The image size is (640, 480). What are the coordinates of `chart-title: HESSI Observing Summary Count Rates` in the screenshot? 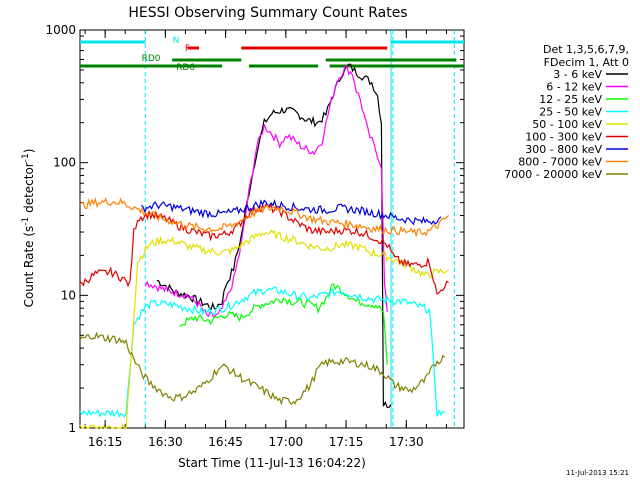 It's located at (267, 13).